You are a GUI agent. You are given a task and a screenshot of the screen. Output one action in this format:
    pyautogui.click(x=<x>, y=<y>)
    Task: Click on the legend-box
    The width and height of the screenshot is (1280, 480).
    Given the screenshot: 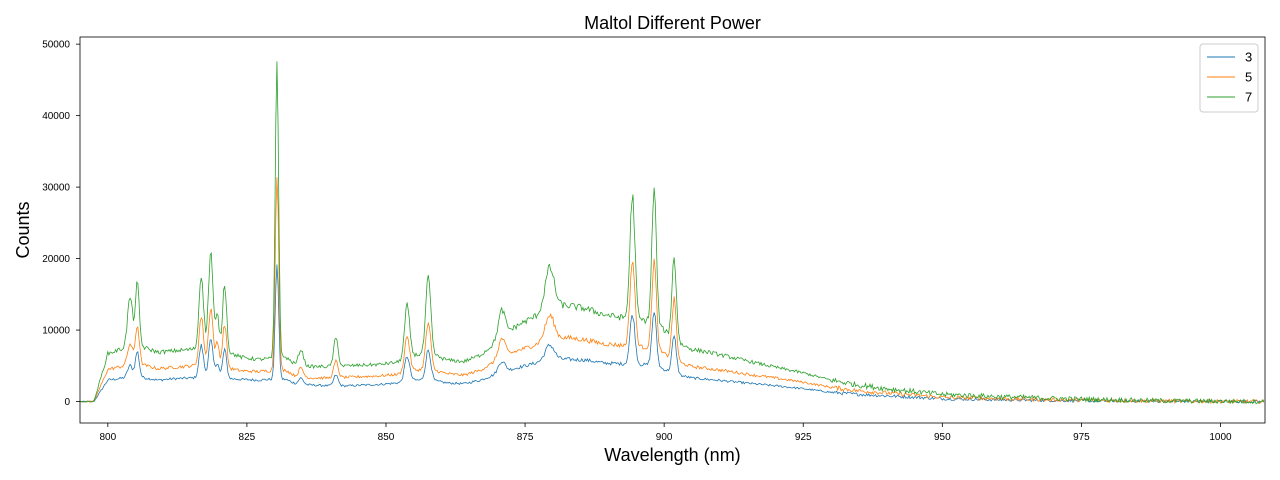 What is the action you would take?
    pyautogui.click(x=1229, y=78)
    